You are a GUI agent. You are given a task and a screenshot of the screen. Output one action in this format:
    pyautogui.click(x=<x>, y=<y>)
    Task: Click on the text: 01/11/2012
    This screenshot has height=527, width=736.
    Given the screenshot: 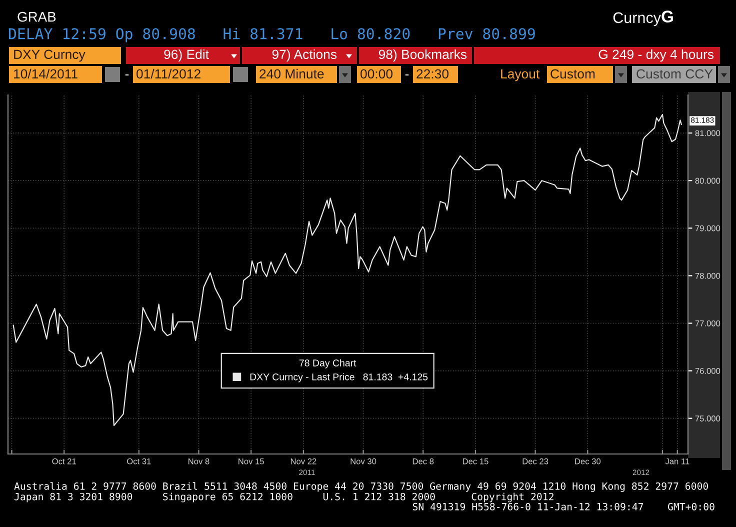 What is the action you would take?
    pyautogui.click(x=168, y=73)
    